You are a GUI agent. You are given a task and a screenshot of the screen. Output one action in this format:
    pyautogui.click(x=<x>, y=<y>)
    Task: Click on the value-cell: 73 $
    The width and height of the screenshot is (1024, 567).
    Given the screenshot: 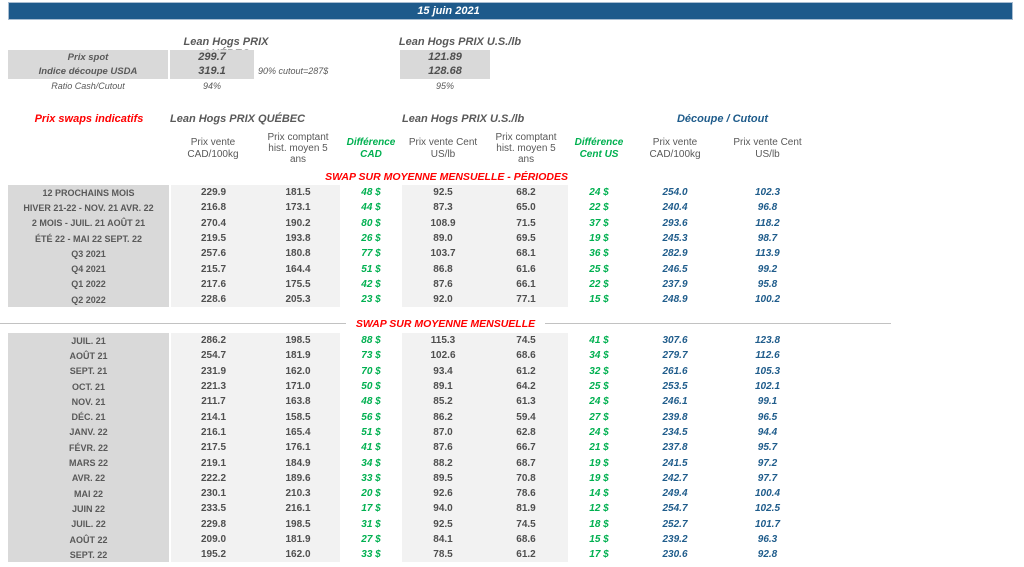 What is the action you would take?
    pyautogui.click(x=371, y=356)
    